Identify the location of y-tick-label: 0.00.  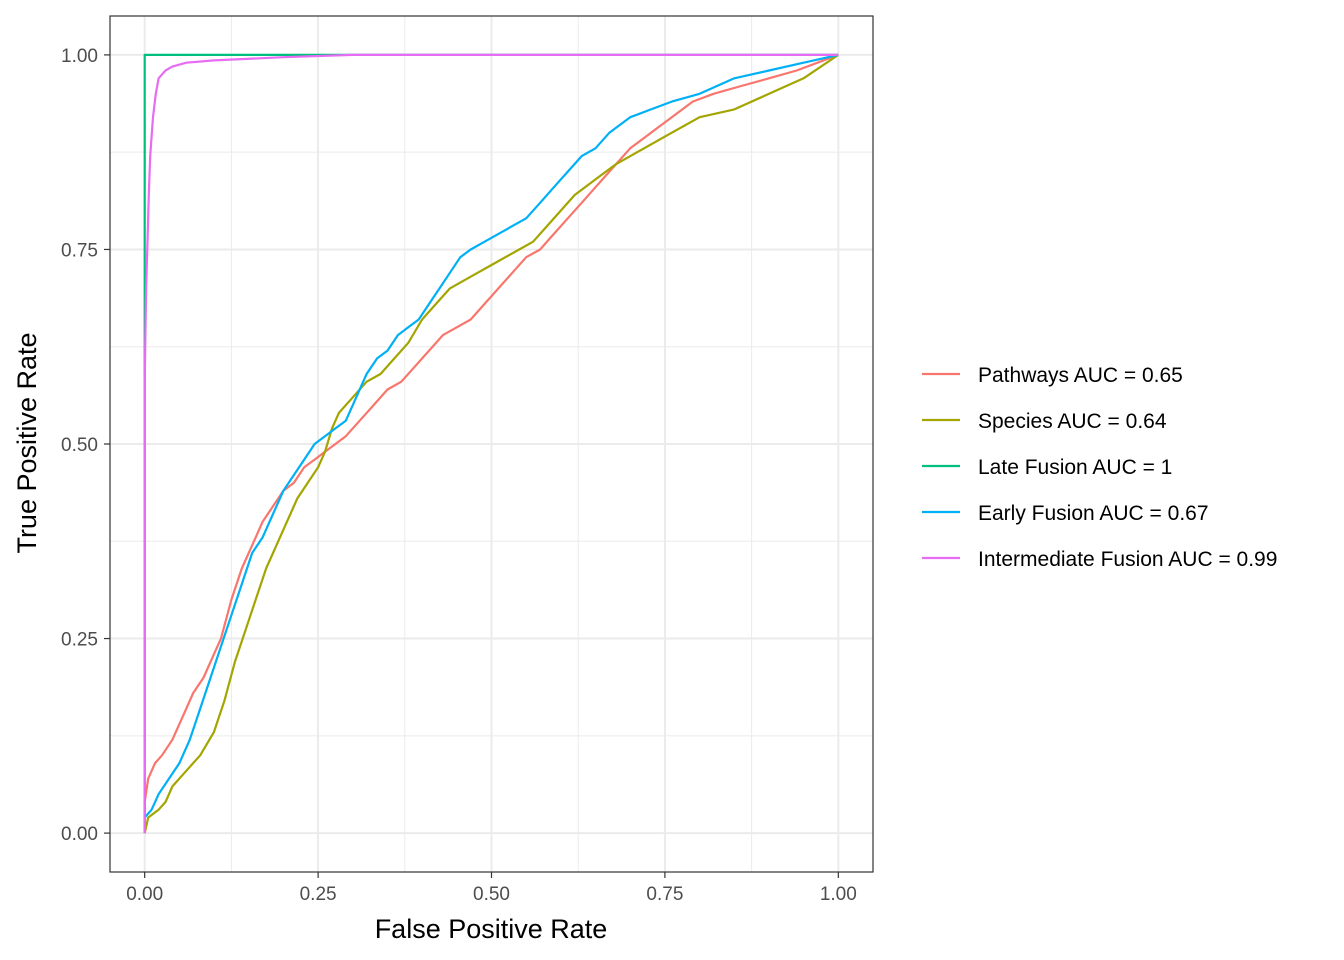
(79, 834).